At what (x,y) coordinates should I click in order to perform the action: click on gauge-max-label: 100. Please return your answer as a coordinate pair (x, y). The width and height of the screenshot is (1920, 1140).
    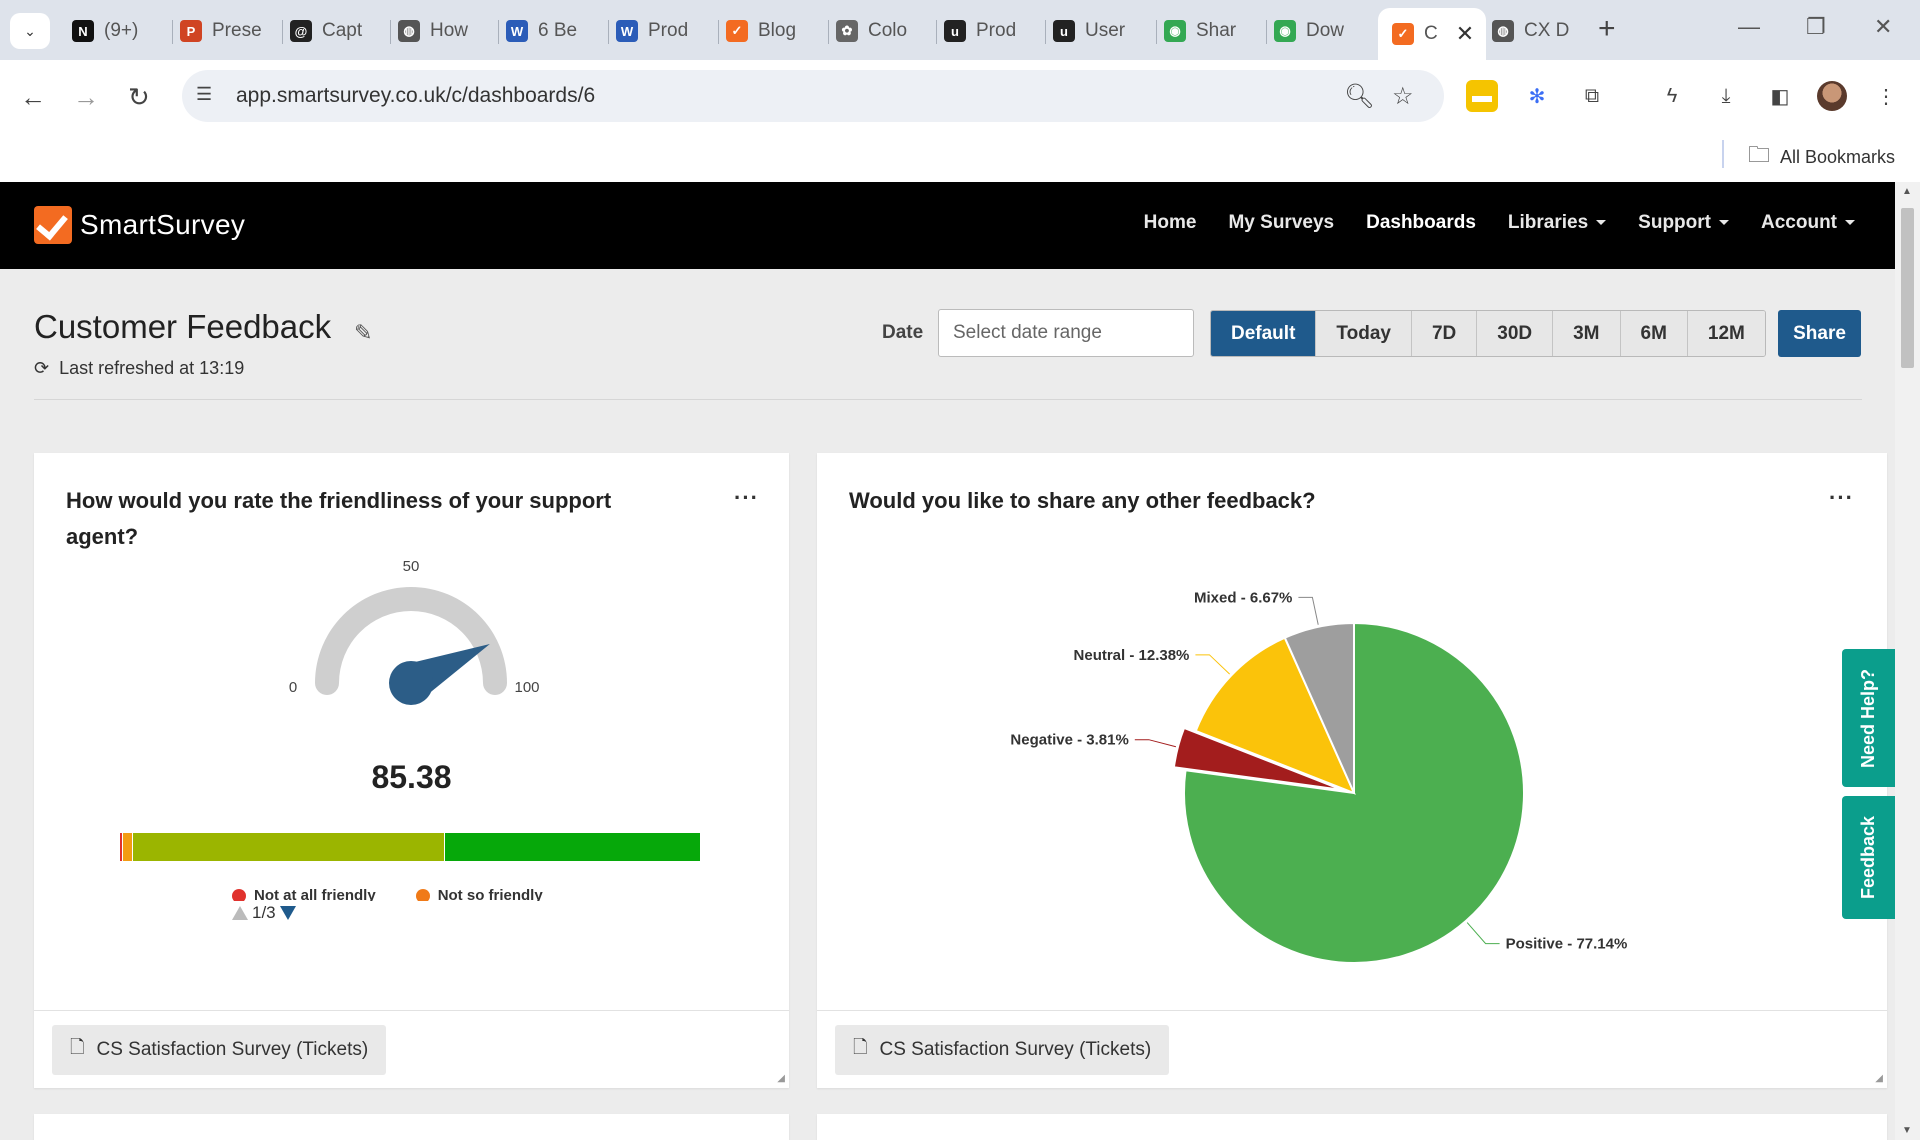
    Looking at the image, I should click on (526, 687).